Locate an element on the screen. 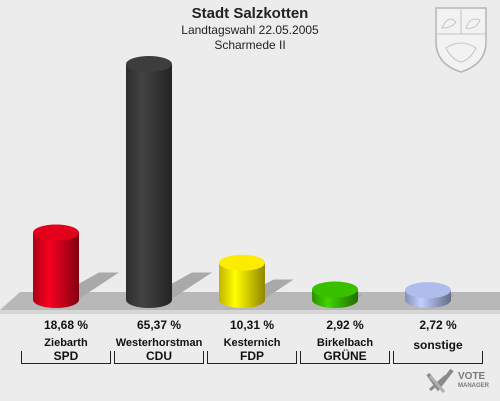 This screenshot has width=500, height=401. coat-of-arms-icon is located at coordinates (461, 40).